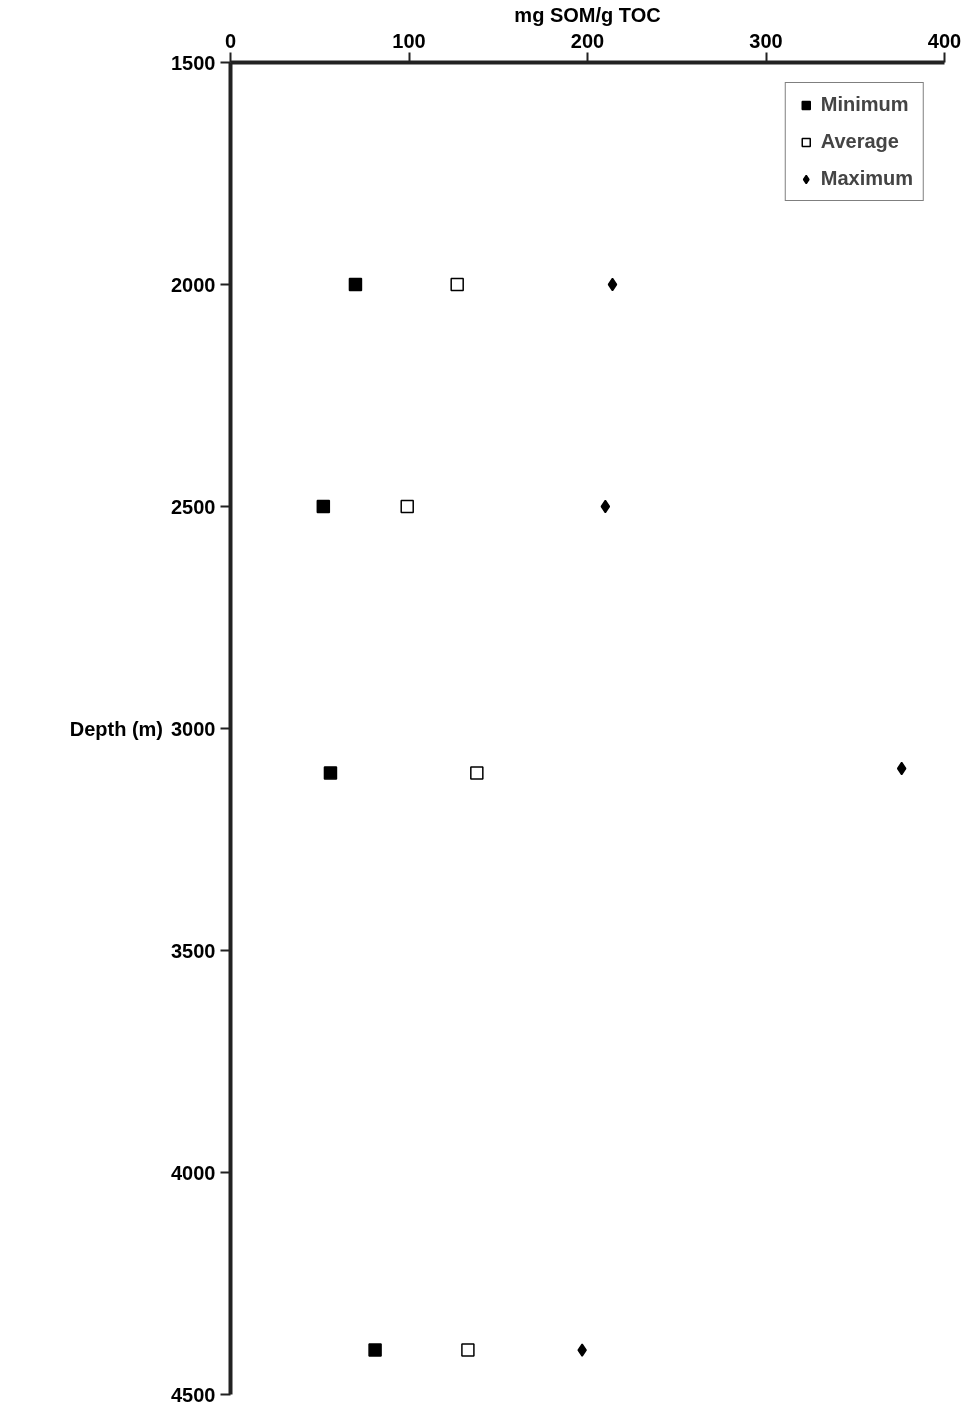 Image resolution: width=964 pixels, height=1404 pixels. What do you see at coordinates (944, 40) in the screenshot?
I see `x-tick-label: 400` at bounding box center [944, 40].